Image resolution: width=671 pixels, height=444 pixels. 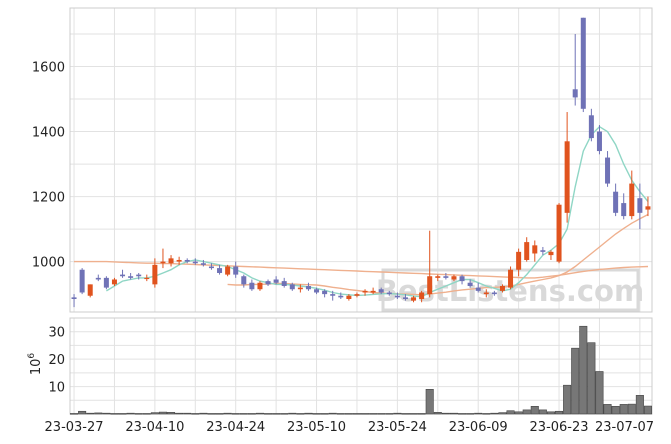 I want to click on date-tick-label: 23-06-23, so click(x=559, y=427).